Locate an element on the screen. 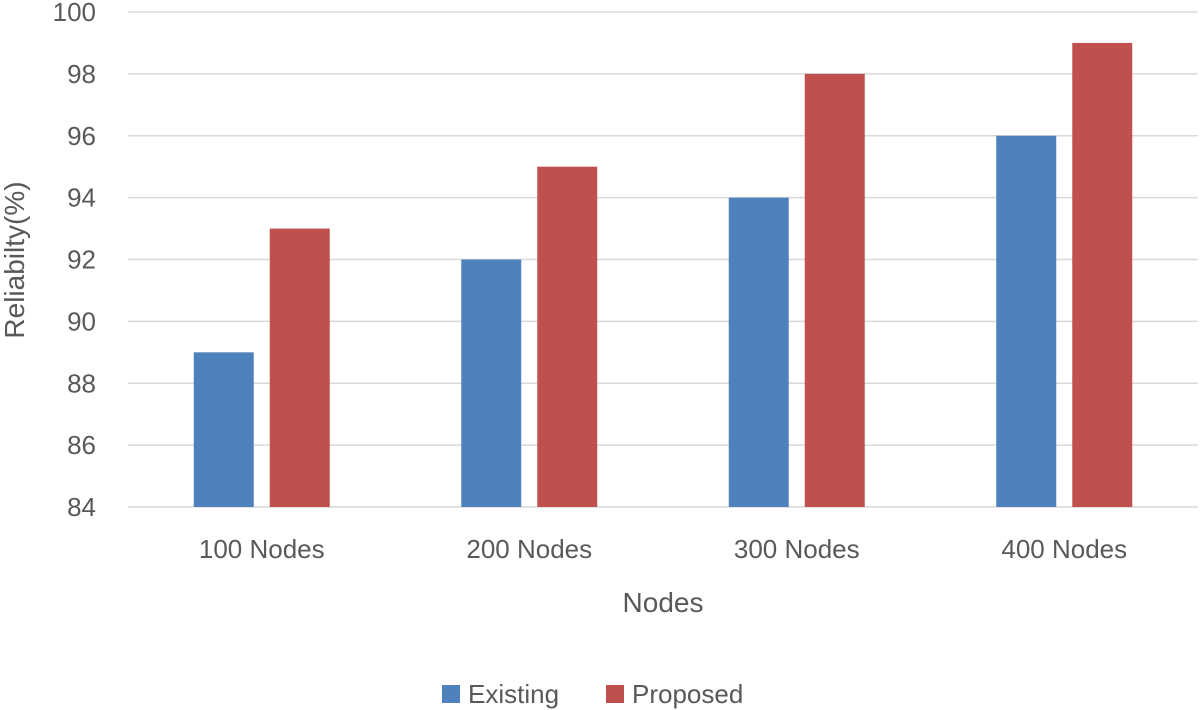 Image resolution: width=1200 pixels, height=710 pixels. legend-swatch-proposed is located at coordinates (615, 694).